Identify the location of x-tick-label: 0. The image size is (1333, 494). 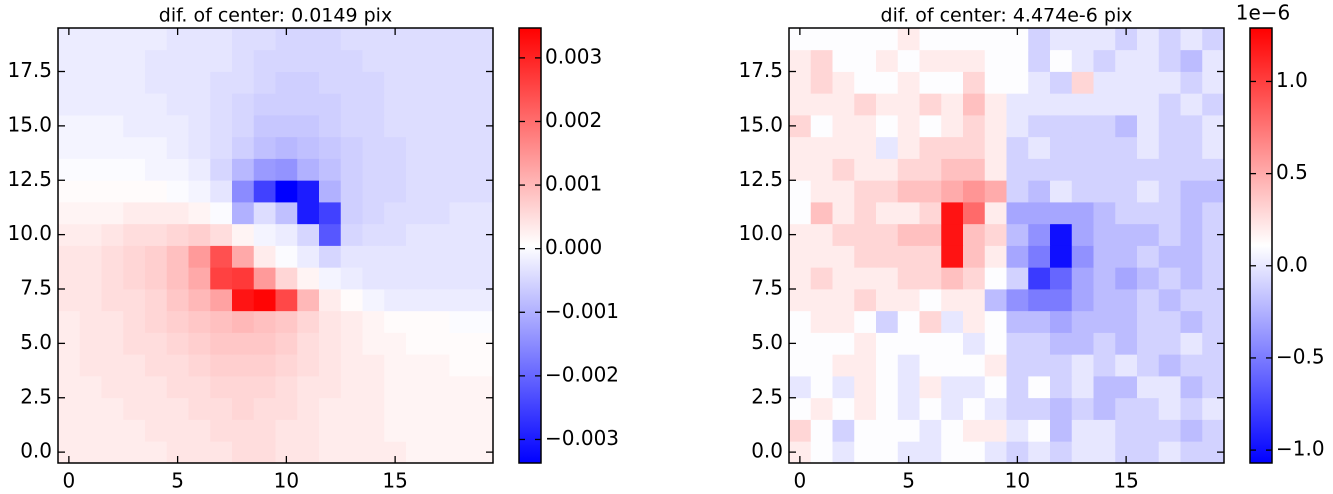
(69, 481).